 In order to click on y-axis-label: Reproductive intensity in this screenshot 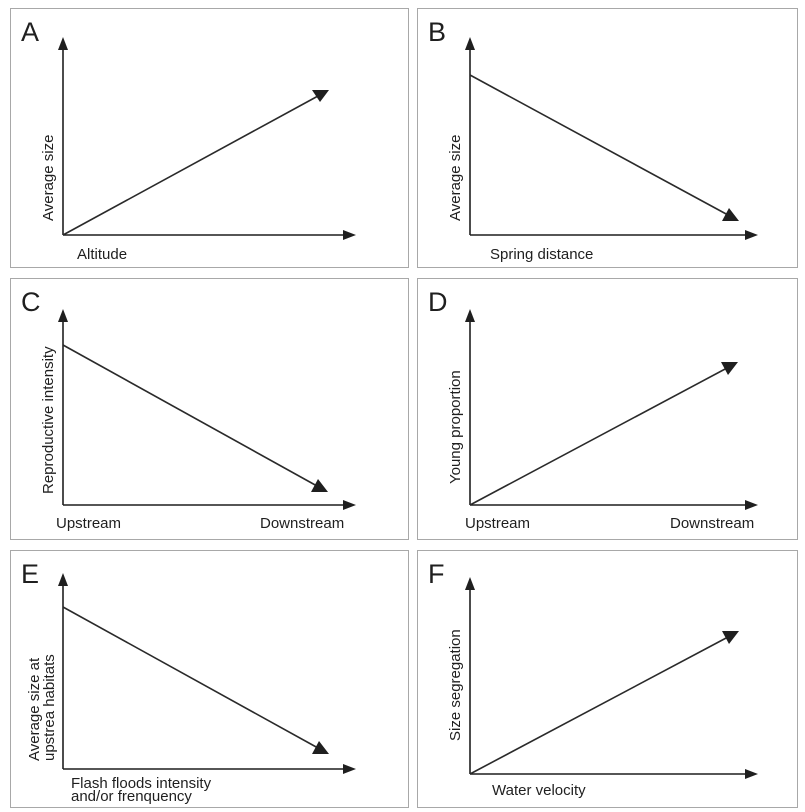, I will do `click(48, 420)`.